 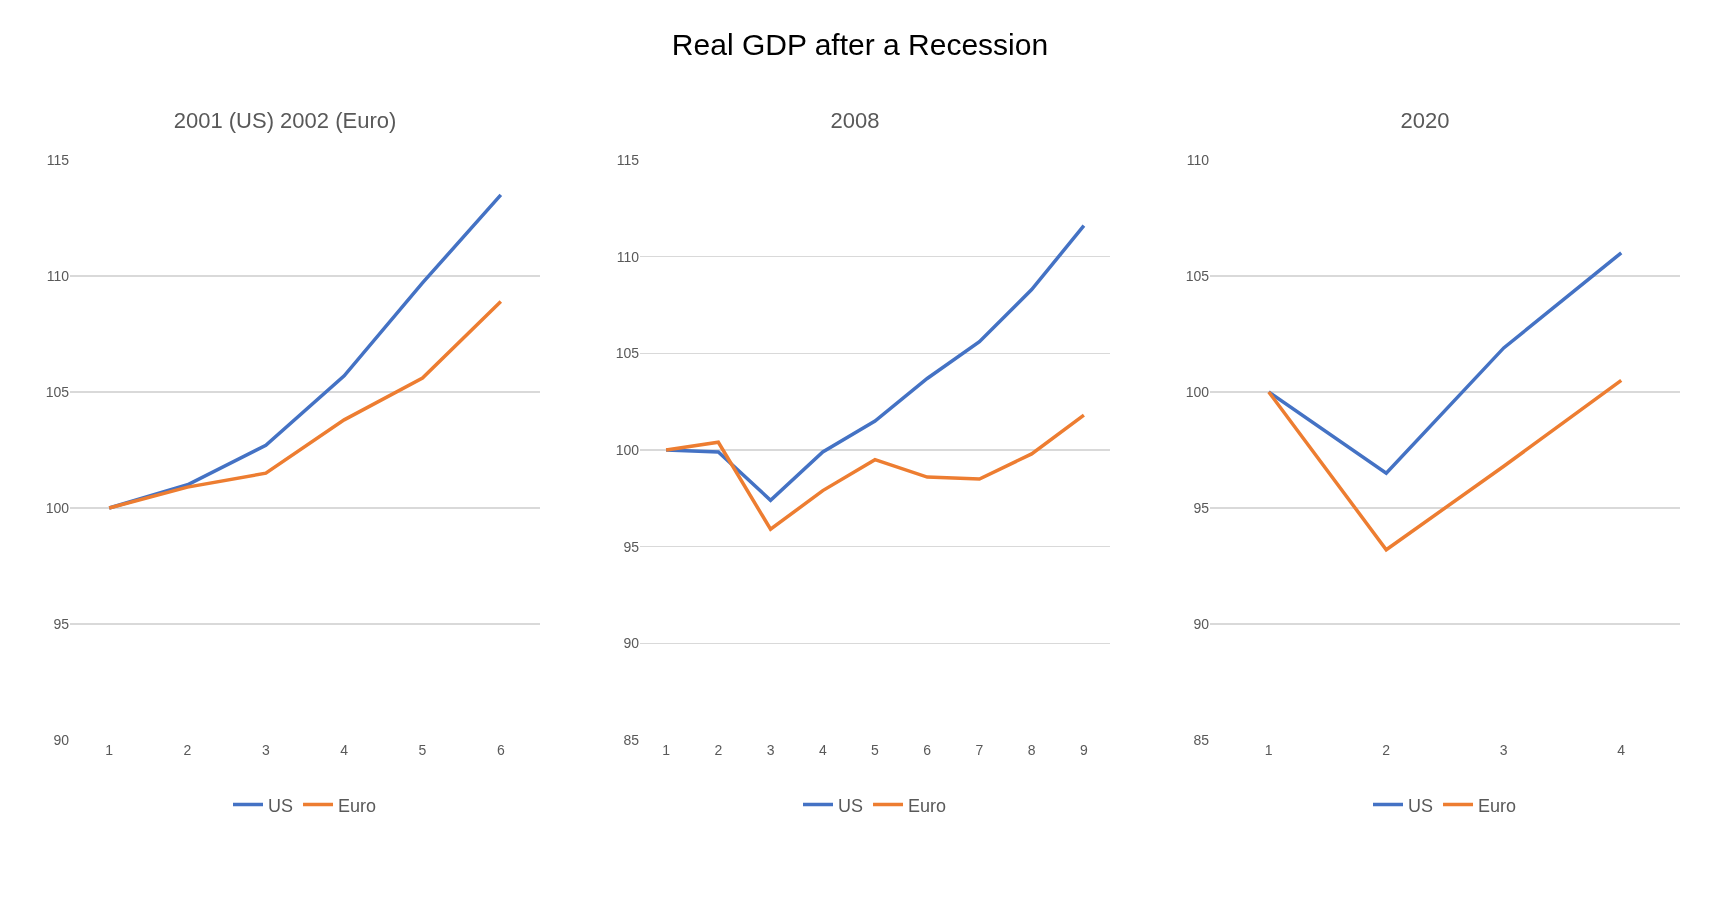 I want to click on chart-title: 2008, so click(x=855, y=121).